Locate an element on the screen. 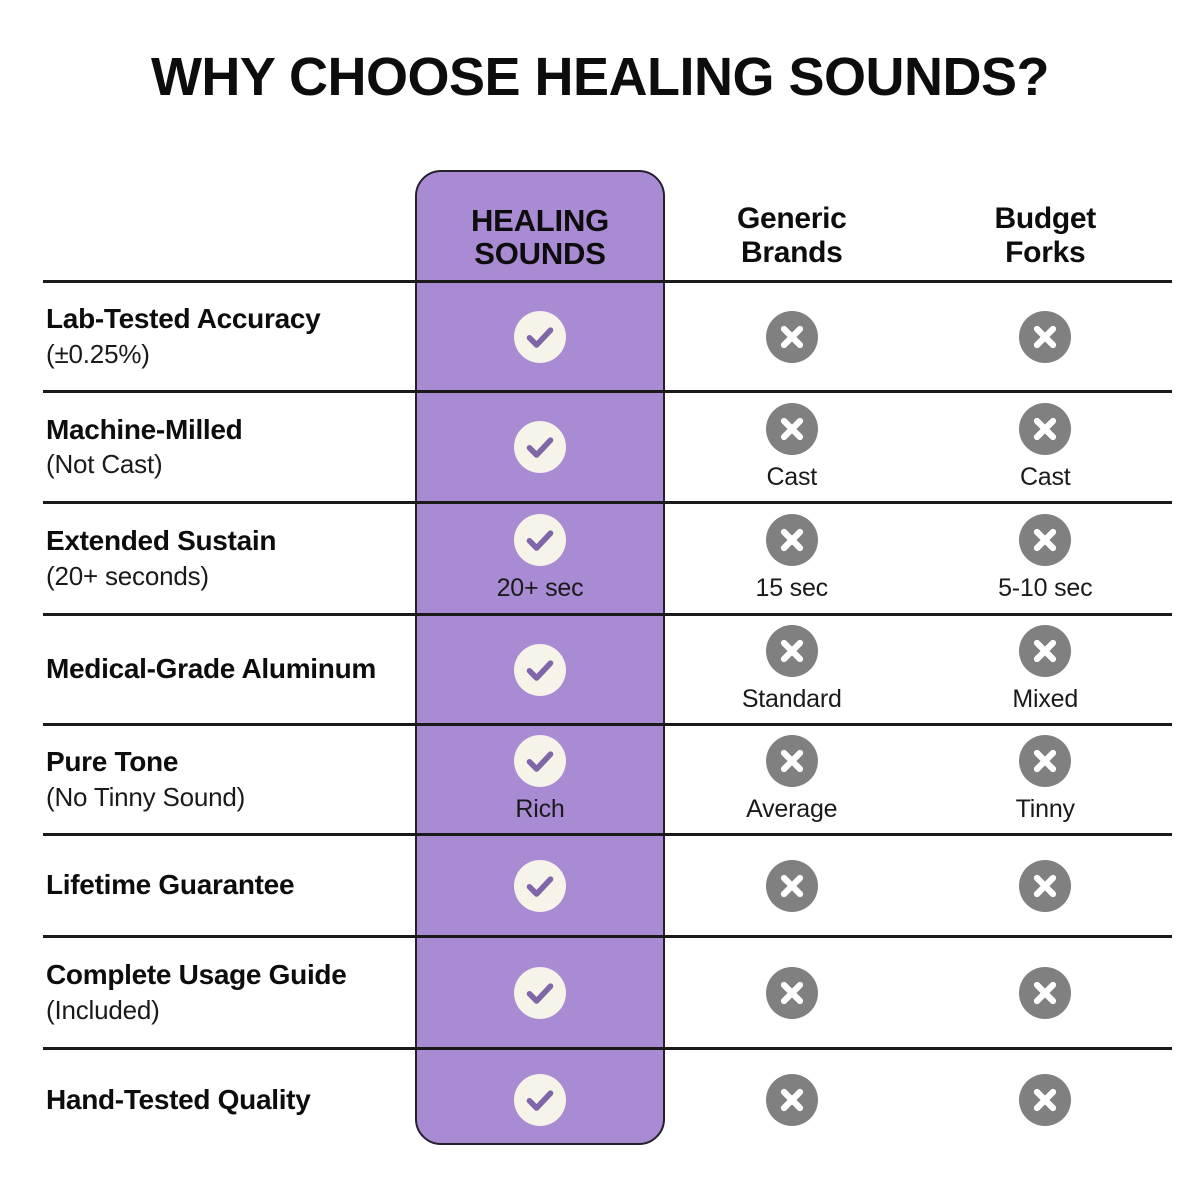  table-row: Complete Usage Guide (Included) is located at coordinates (607, 991).